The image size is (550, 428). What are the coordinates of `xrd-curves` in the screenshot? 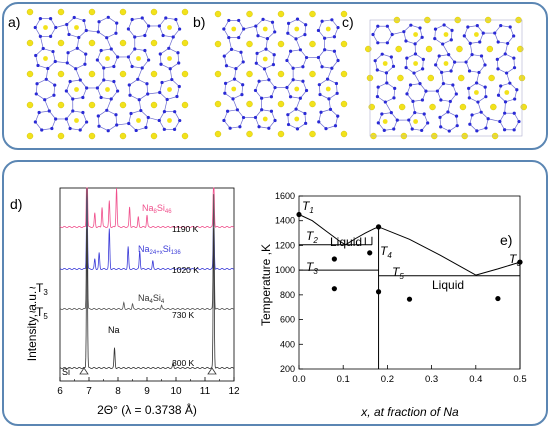 It's located at (147, 278).